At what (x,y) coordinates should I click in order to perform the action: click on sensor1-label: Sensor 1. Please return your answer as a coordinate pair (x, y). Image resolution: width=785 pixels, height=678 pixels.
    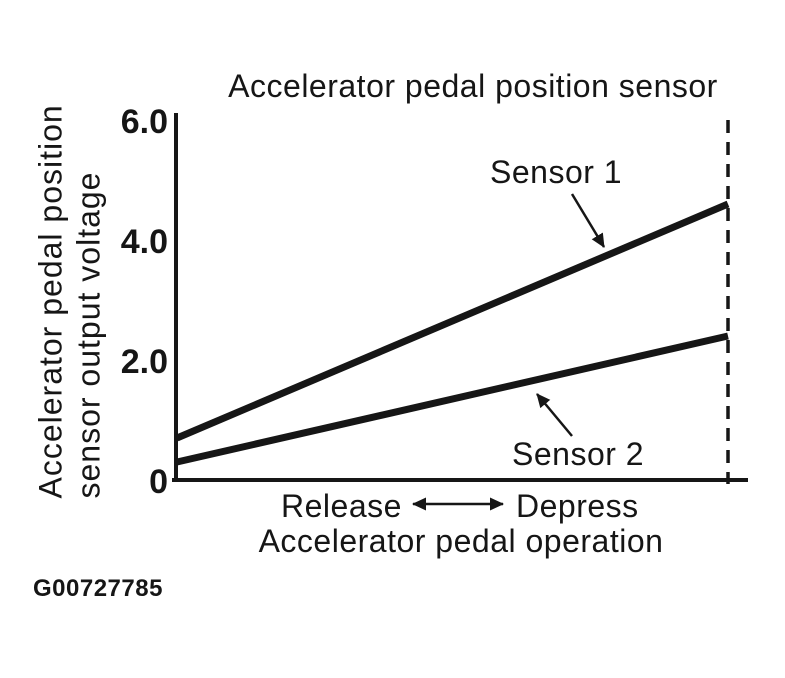
    Looking at the image, I should click on (556, 172).